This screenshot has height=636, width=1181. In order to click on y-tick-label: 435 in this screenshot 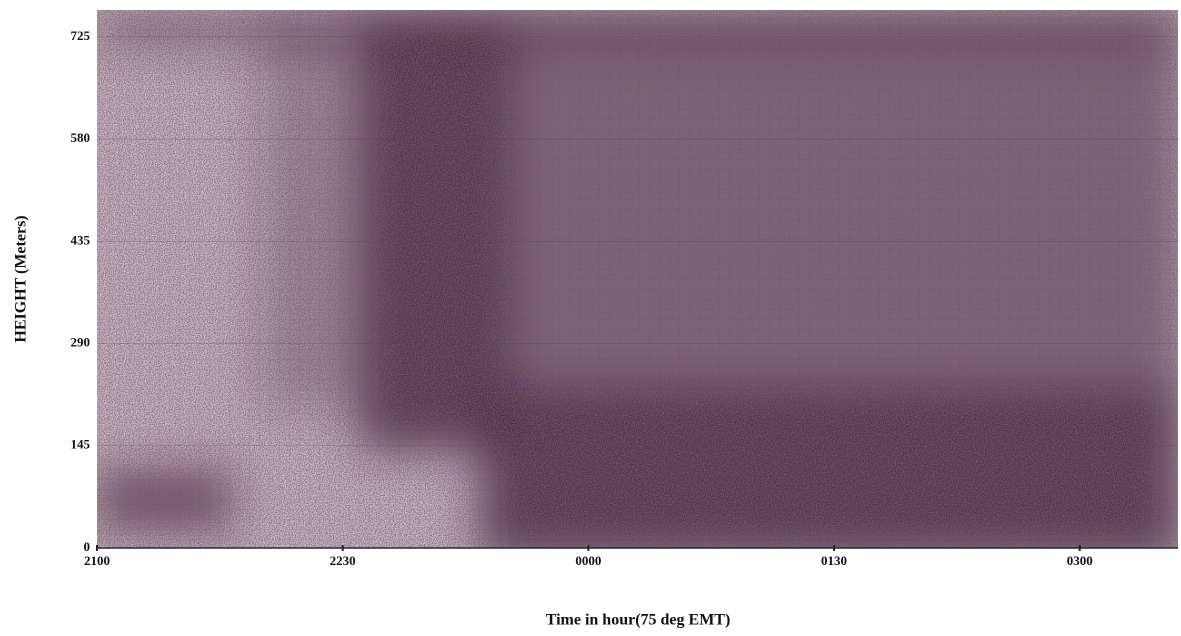, I will do `click(81, 239)`.